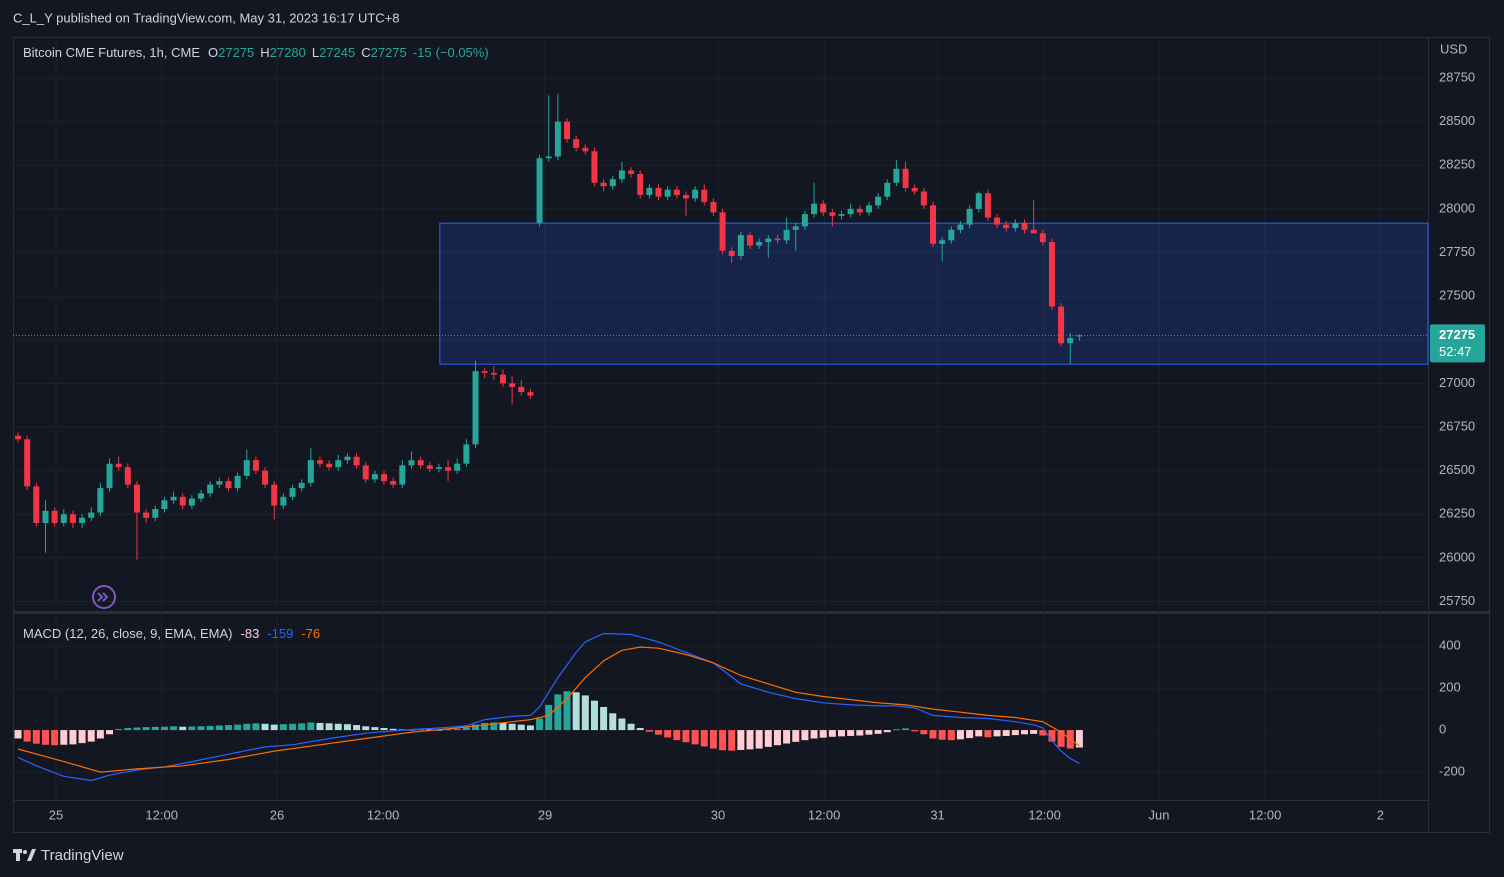 The width and height of the screenshot is (1504, 877). Describe the element at coordinates (1457, 295) in the screenshot. I see `y-tick-label: 27500` at that location.